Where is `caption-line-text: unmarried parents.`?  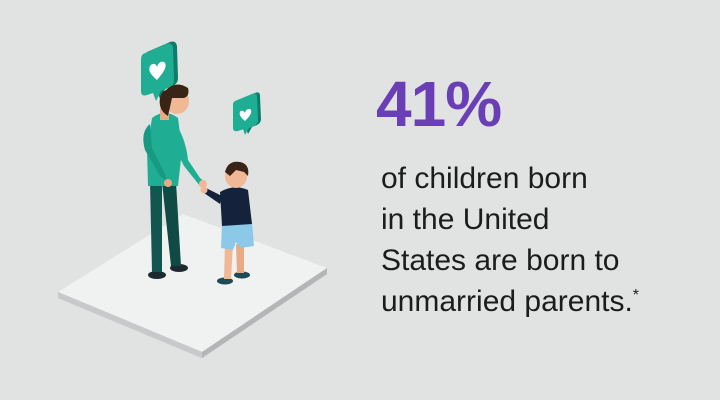 caption-line-text: unmarried parents. is located at coordinates (507, 301).